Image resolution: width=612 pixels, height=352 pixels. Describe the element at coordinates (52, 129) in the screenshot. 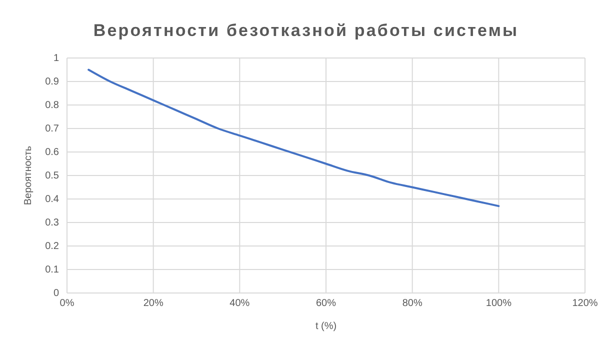

I see `y-tick-label: 0.7` at that location.